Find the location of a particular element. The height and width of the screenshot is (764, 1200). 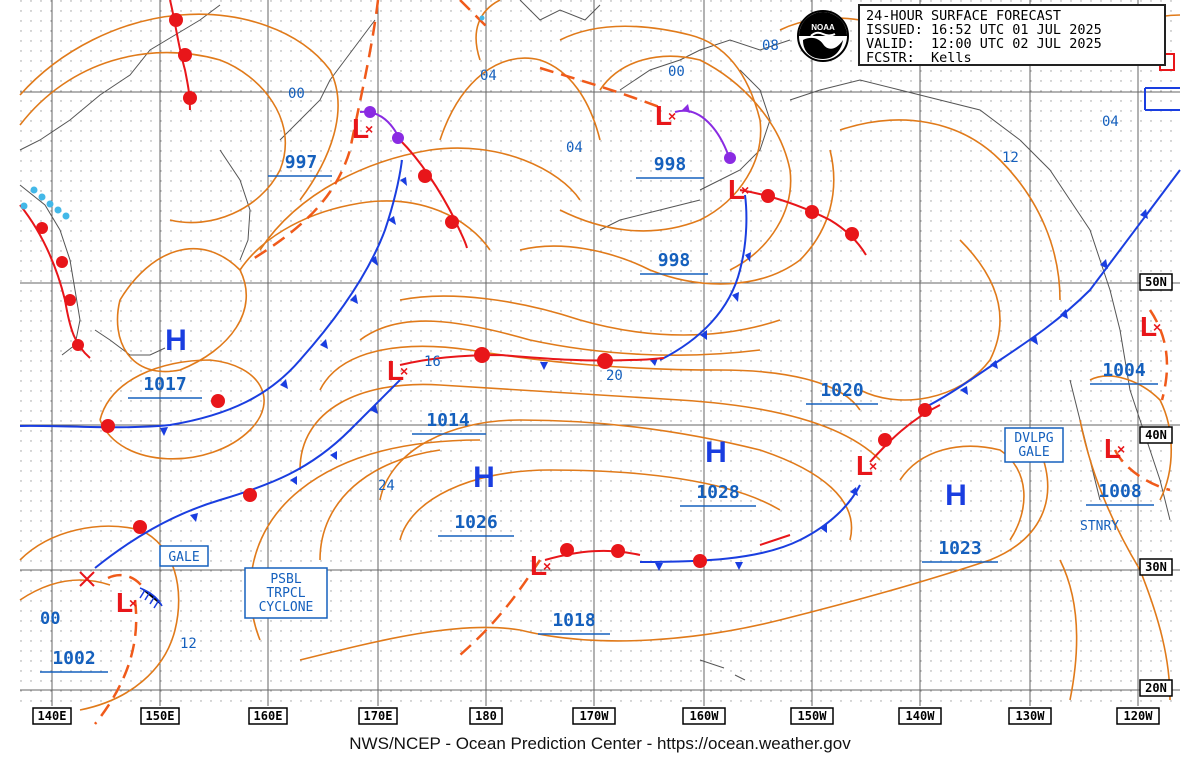

lat-label: 20N is located at coordinates (1156, 688).